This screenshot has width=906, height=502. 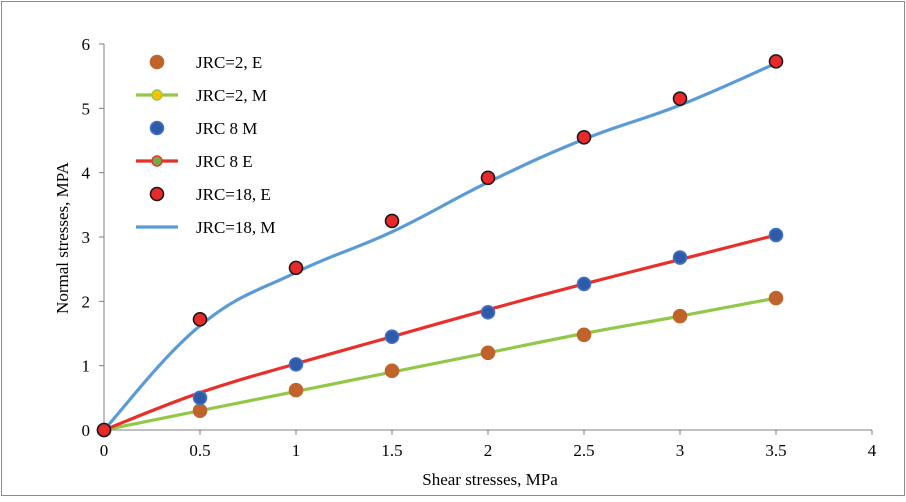 I want to click on x-axis-title: Shear stresses, MPa, so click(x=490, y=479).